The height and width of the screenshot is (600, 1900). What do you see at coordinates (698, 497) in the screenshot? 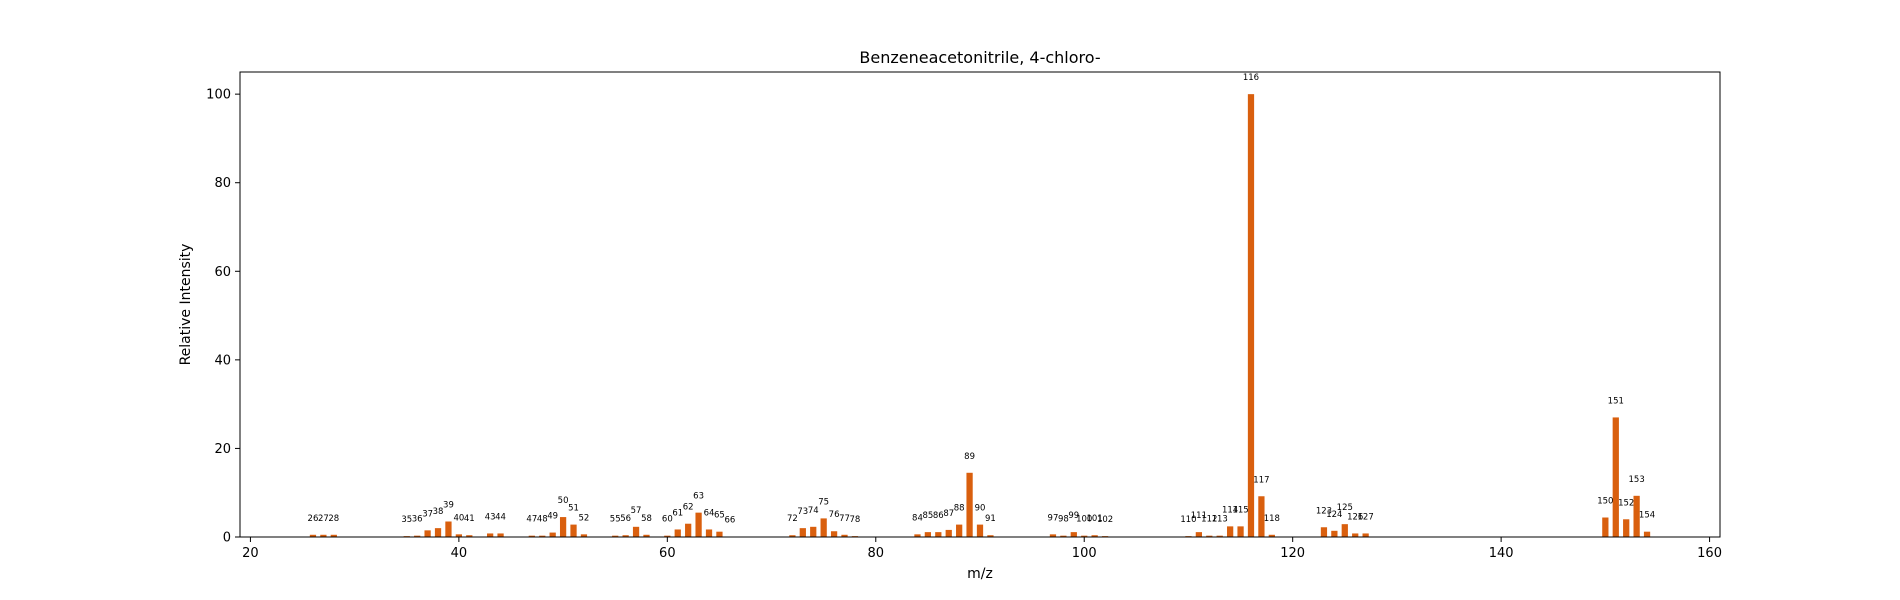
I see `peak-label-63: 63` at bounding box center [698, 497].